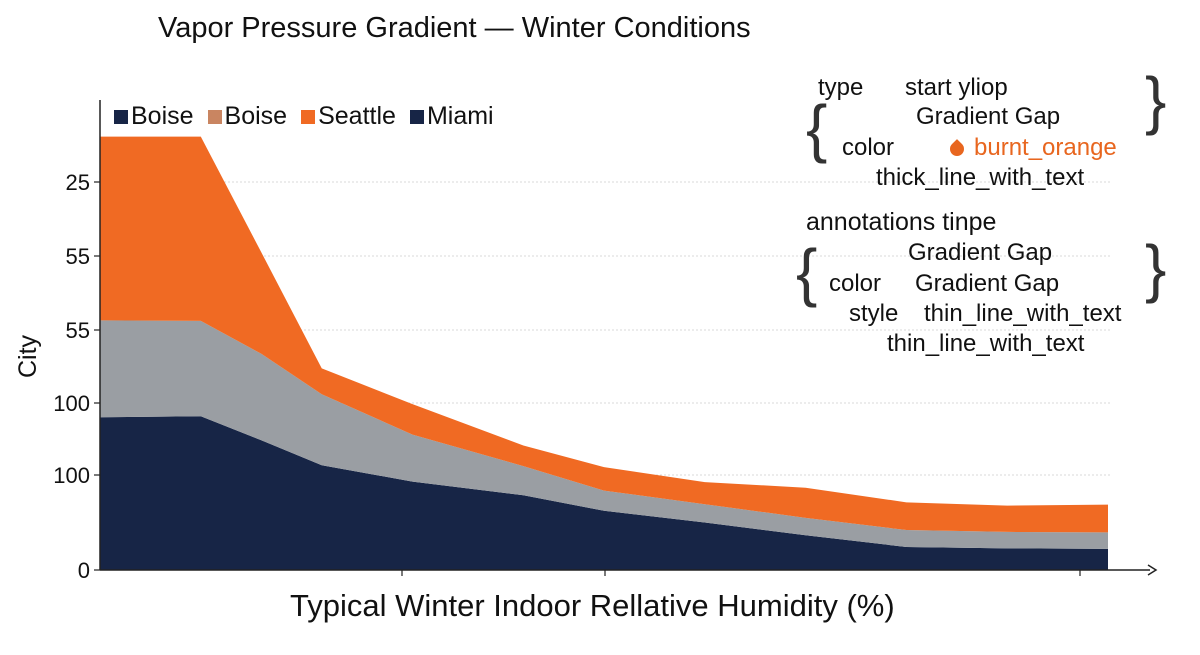 The width and height of the screenshot is (1200, 655). I want to click on flame-icon, so click(957, 149).